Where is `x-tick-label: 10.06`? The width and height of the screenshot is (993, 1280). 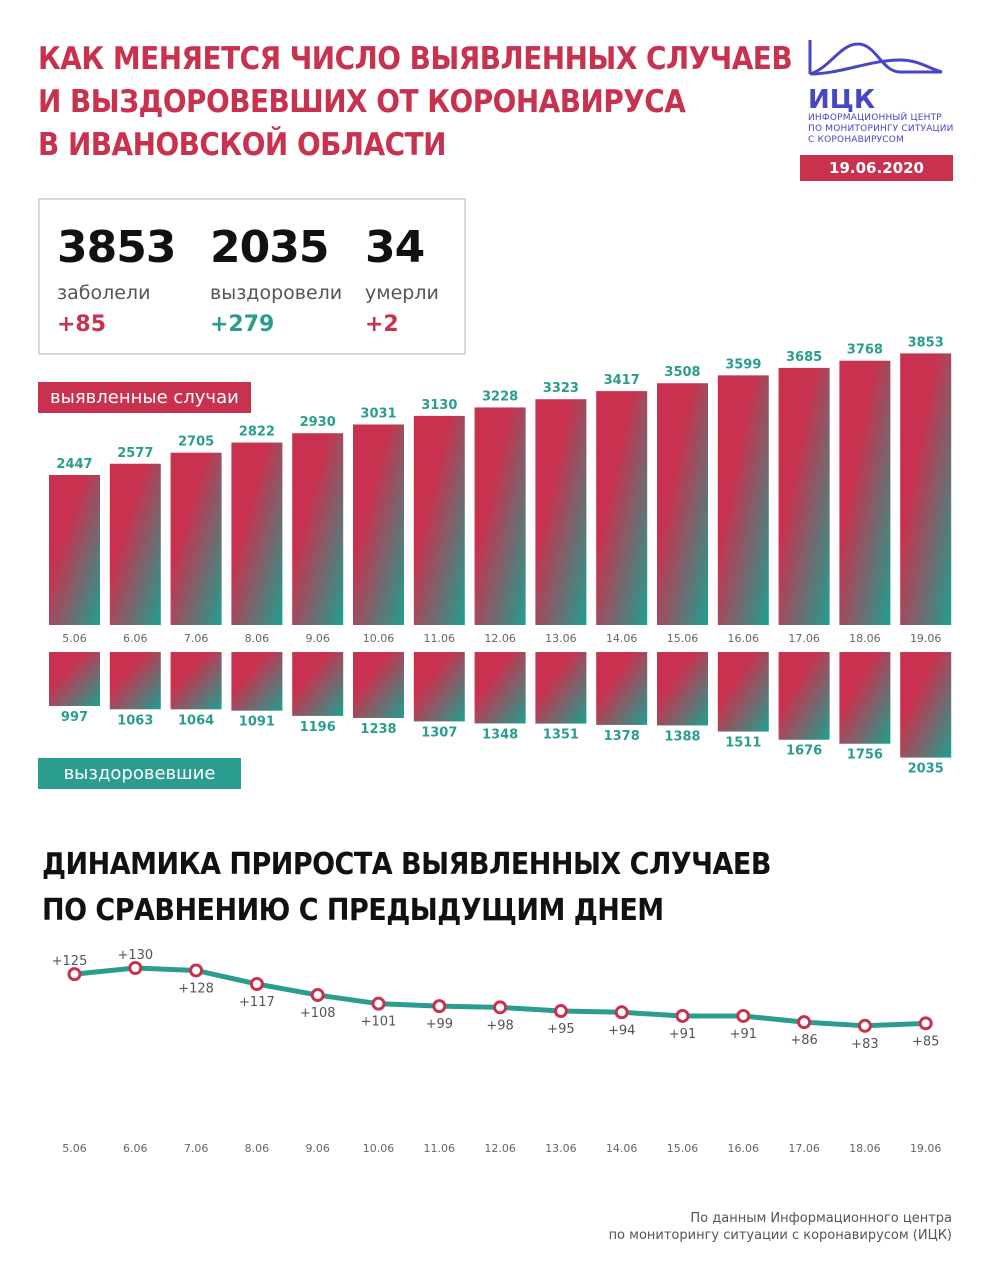
x-tick-label: 10.06 is located at coordinates (379, 638).